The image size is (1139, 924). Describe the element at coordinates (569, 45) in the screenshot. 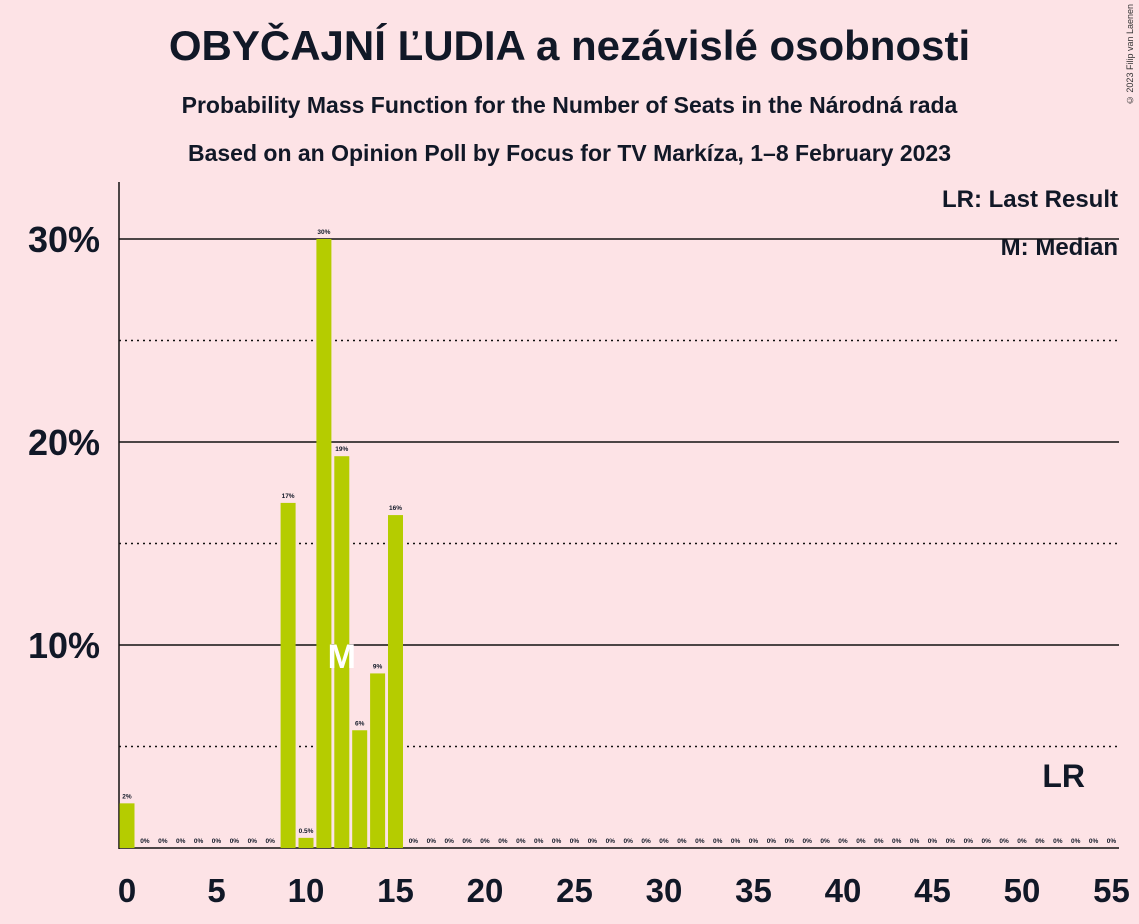

I see `chart-title: OBYČAJNÍ ĽUDIA a nezávislé osobnosti` at that location.